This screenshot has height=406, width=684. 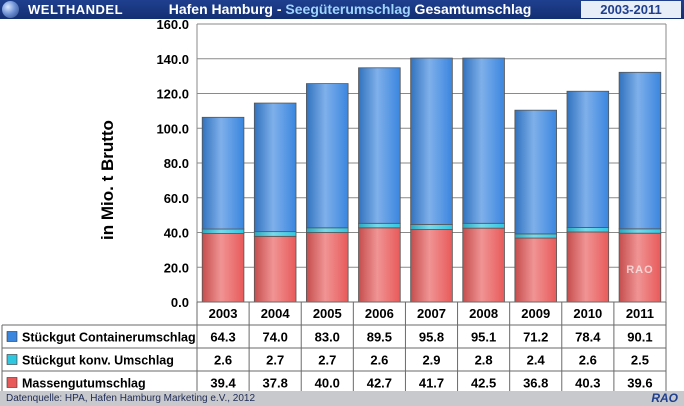 What do you see at coordinates (640, 313) in the screenshot?
I see `x-tick-label: 2011` at bounding box center [640, 313].